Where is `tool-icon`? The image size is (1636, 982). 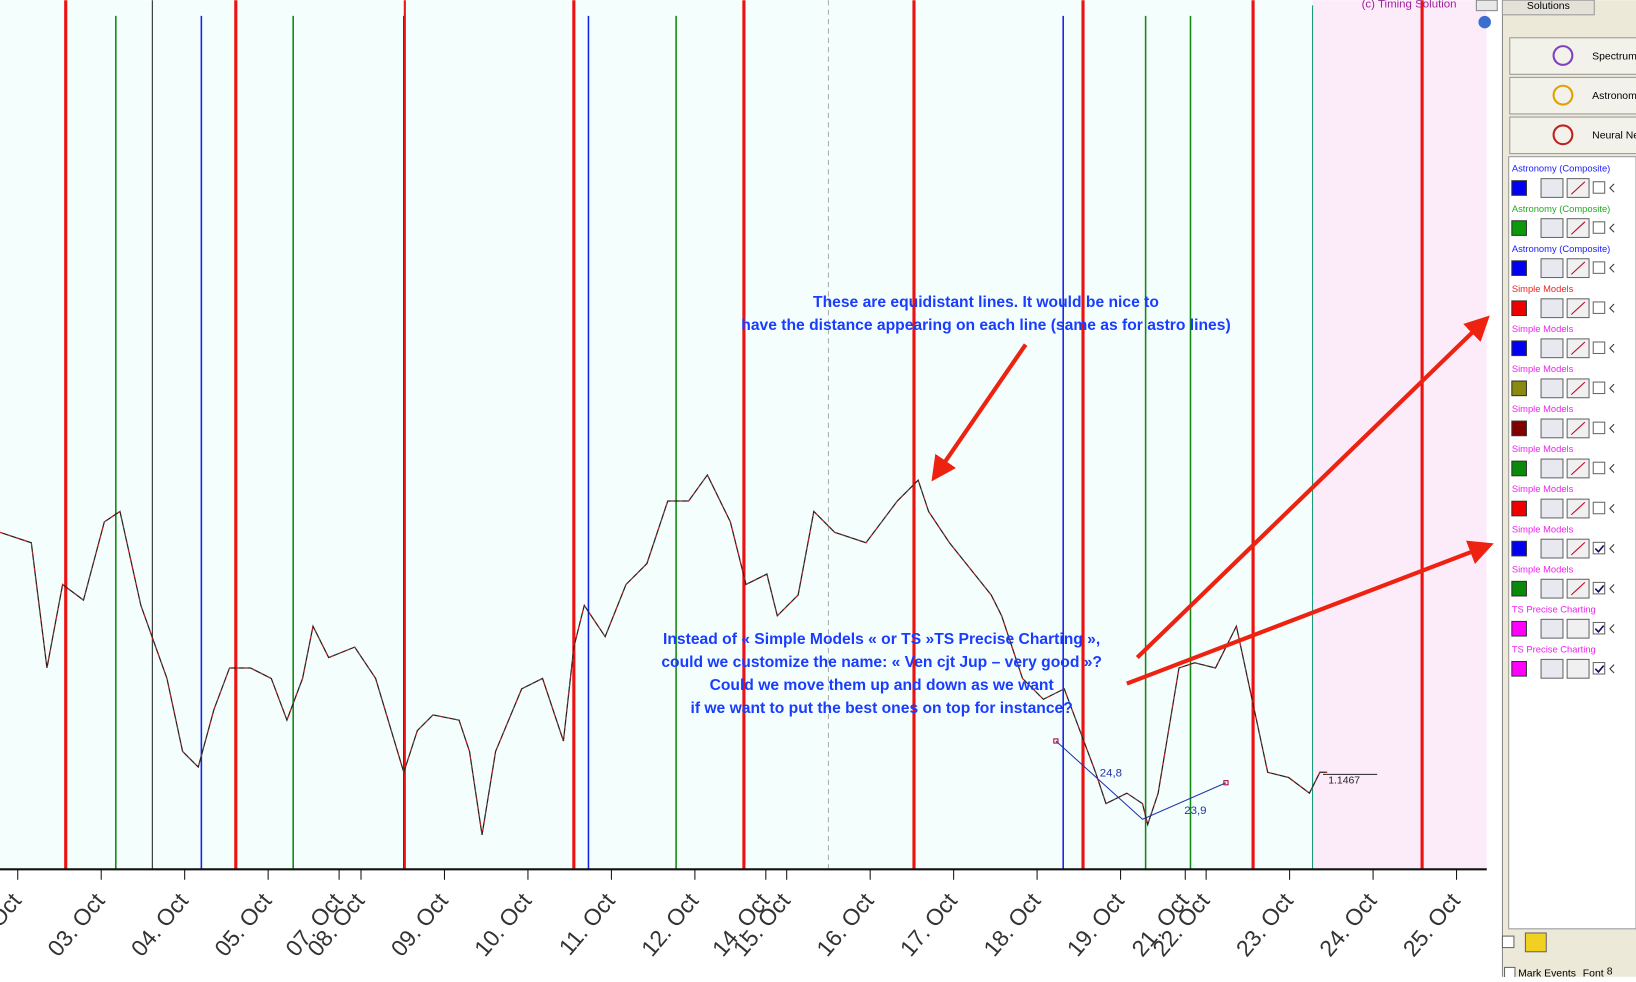
tool-icon is located at coordinates (1535, 942).